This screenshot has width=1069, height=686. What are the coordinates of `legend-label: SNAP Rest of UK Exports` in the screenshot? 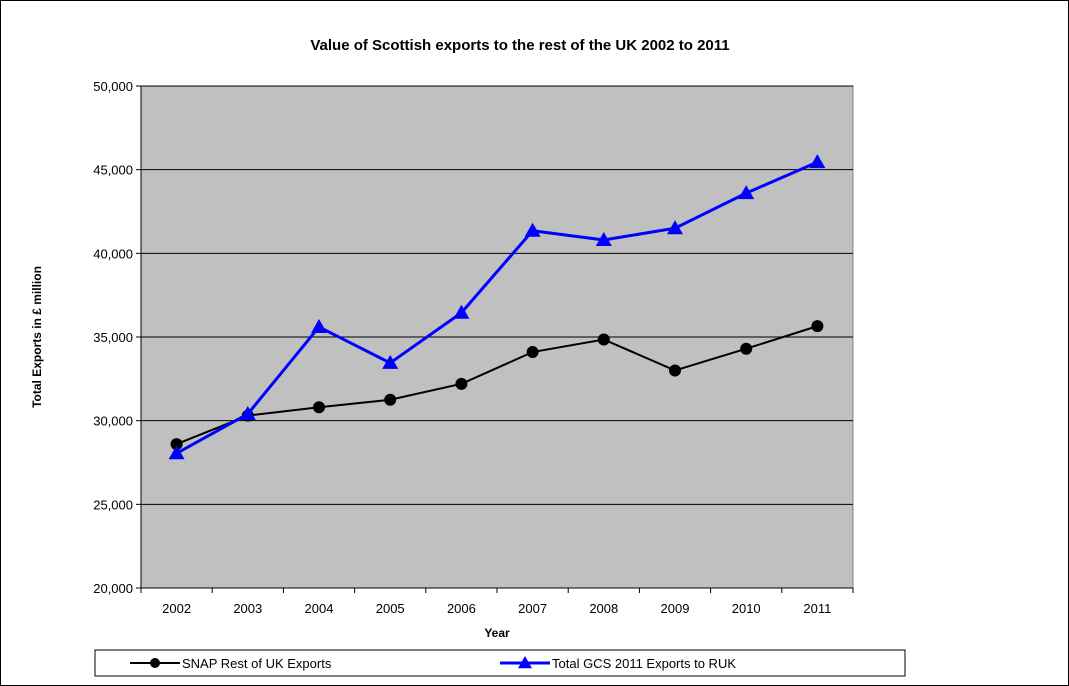 It's located at (257, 663).